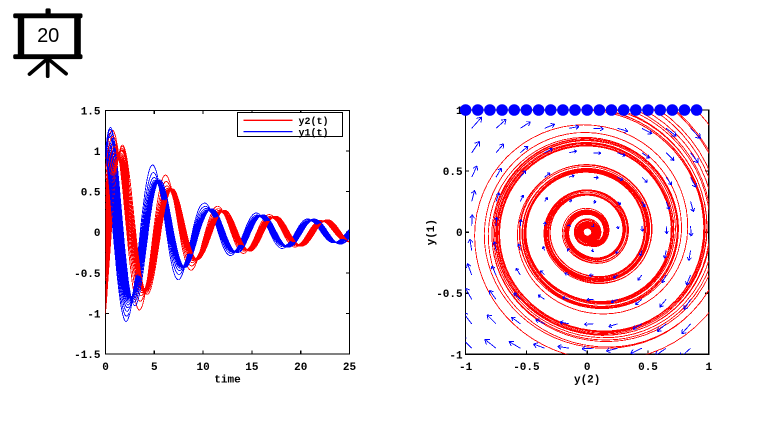 Image resolution: width=760 pixels, height=427 pixels. I want to click on svg-text: y(1), so click(432, 232).